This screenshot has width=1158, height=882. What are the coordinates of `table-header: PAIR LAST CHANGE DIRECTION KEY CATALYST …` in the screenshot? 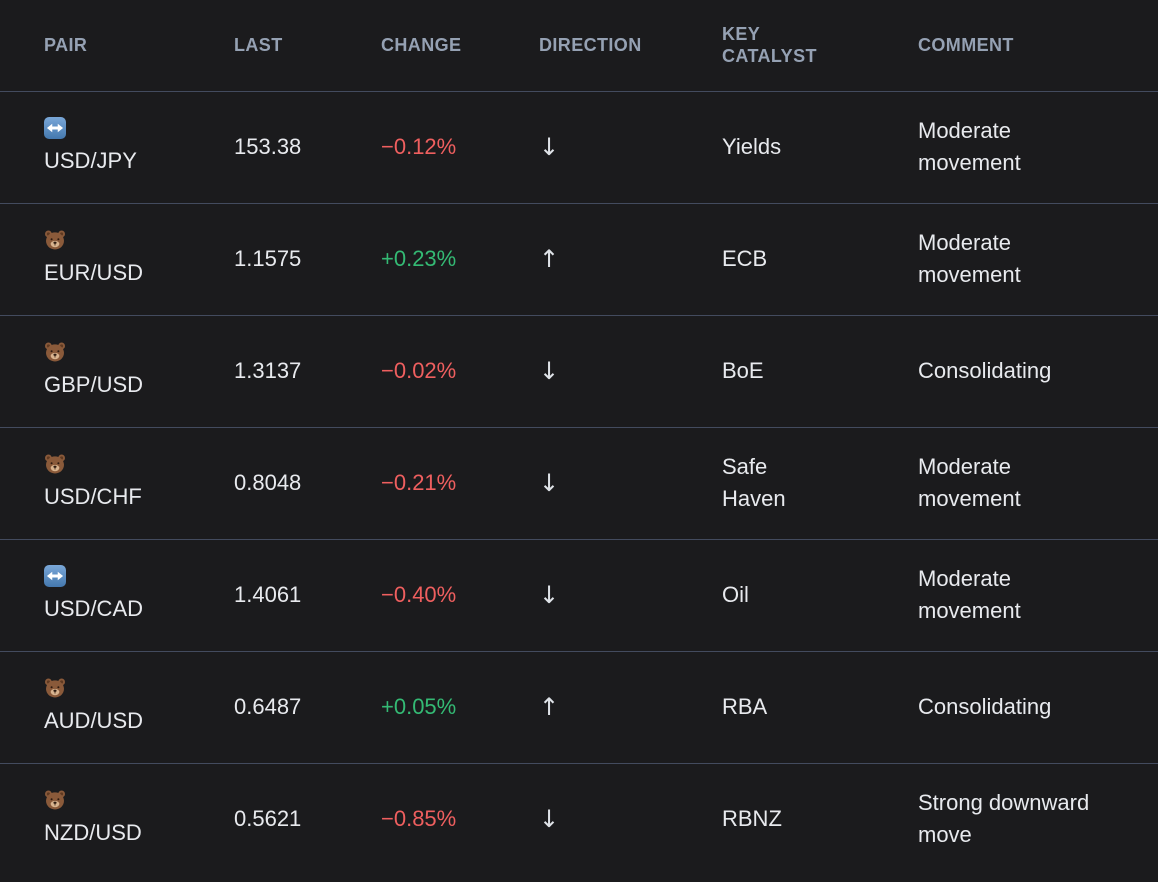 It's located at (579, 45).